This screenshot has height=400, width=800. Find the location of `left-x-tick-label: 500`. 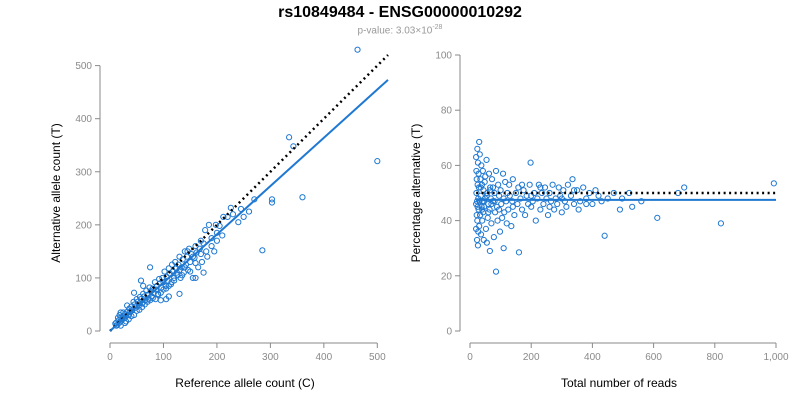

left-x-tick-label: 500 is located at coordinates (377, 357).